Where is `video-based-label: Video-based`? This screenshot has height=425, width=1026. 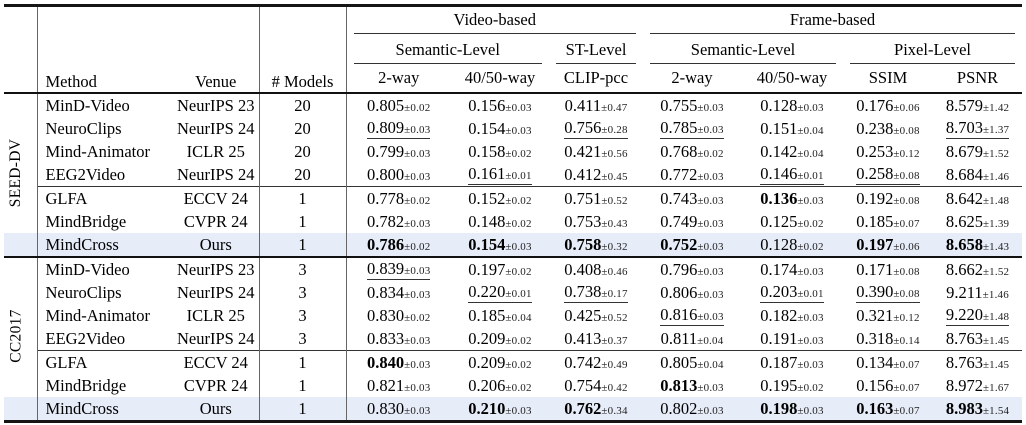 video-based-label: Video-based is located at coordinates (495, 22).